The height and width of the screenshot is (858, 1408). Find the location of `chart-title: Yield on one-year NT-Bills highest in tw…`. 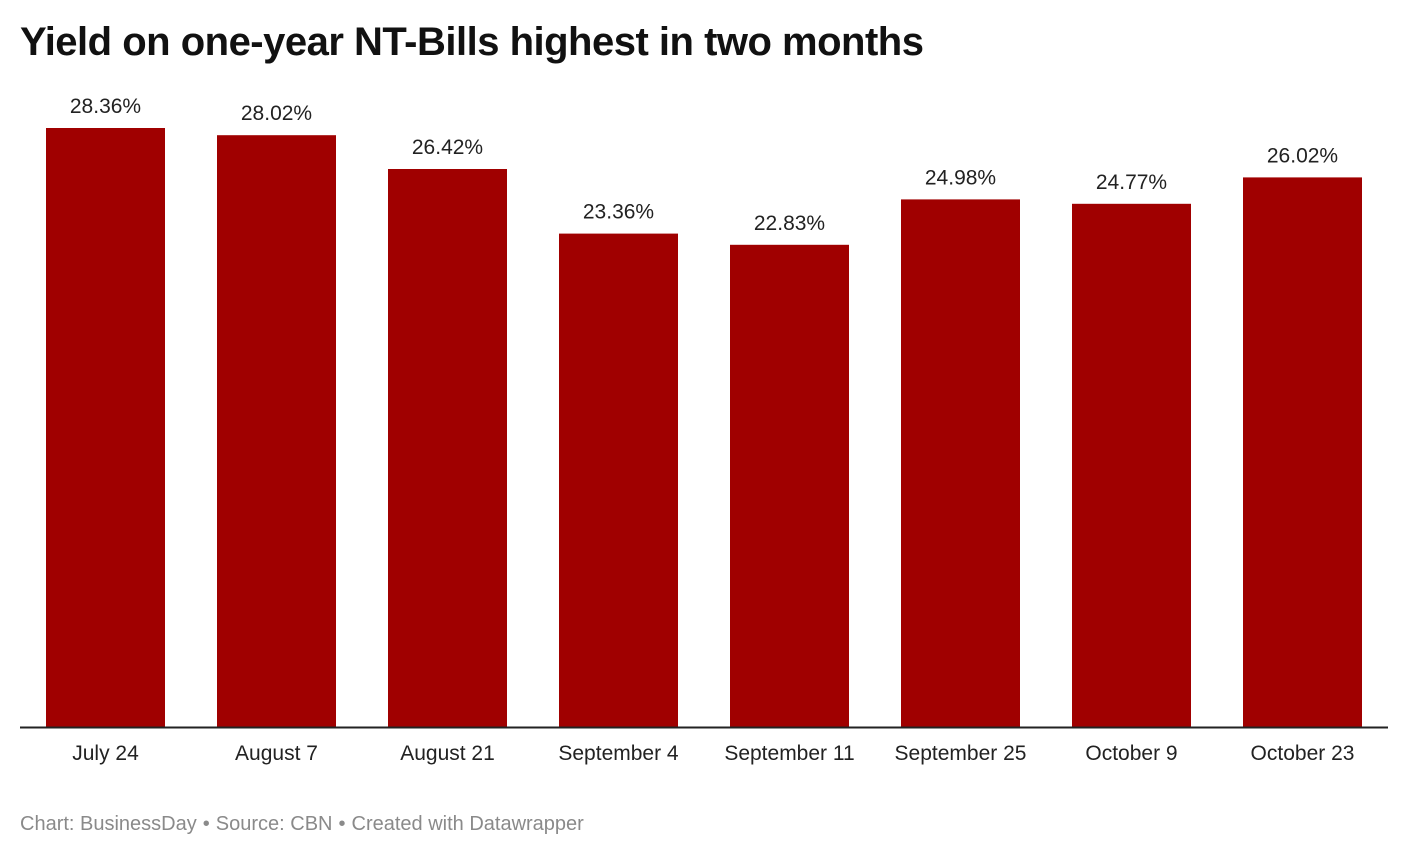

chart-title: Yield on one-year NT-Bills highest in tw… is located at coordinates (472, 42).